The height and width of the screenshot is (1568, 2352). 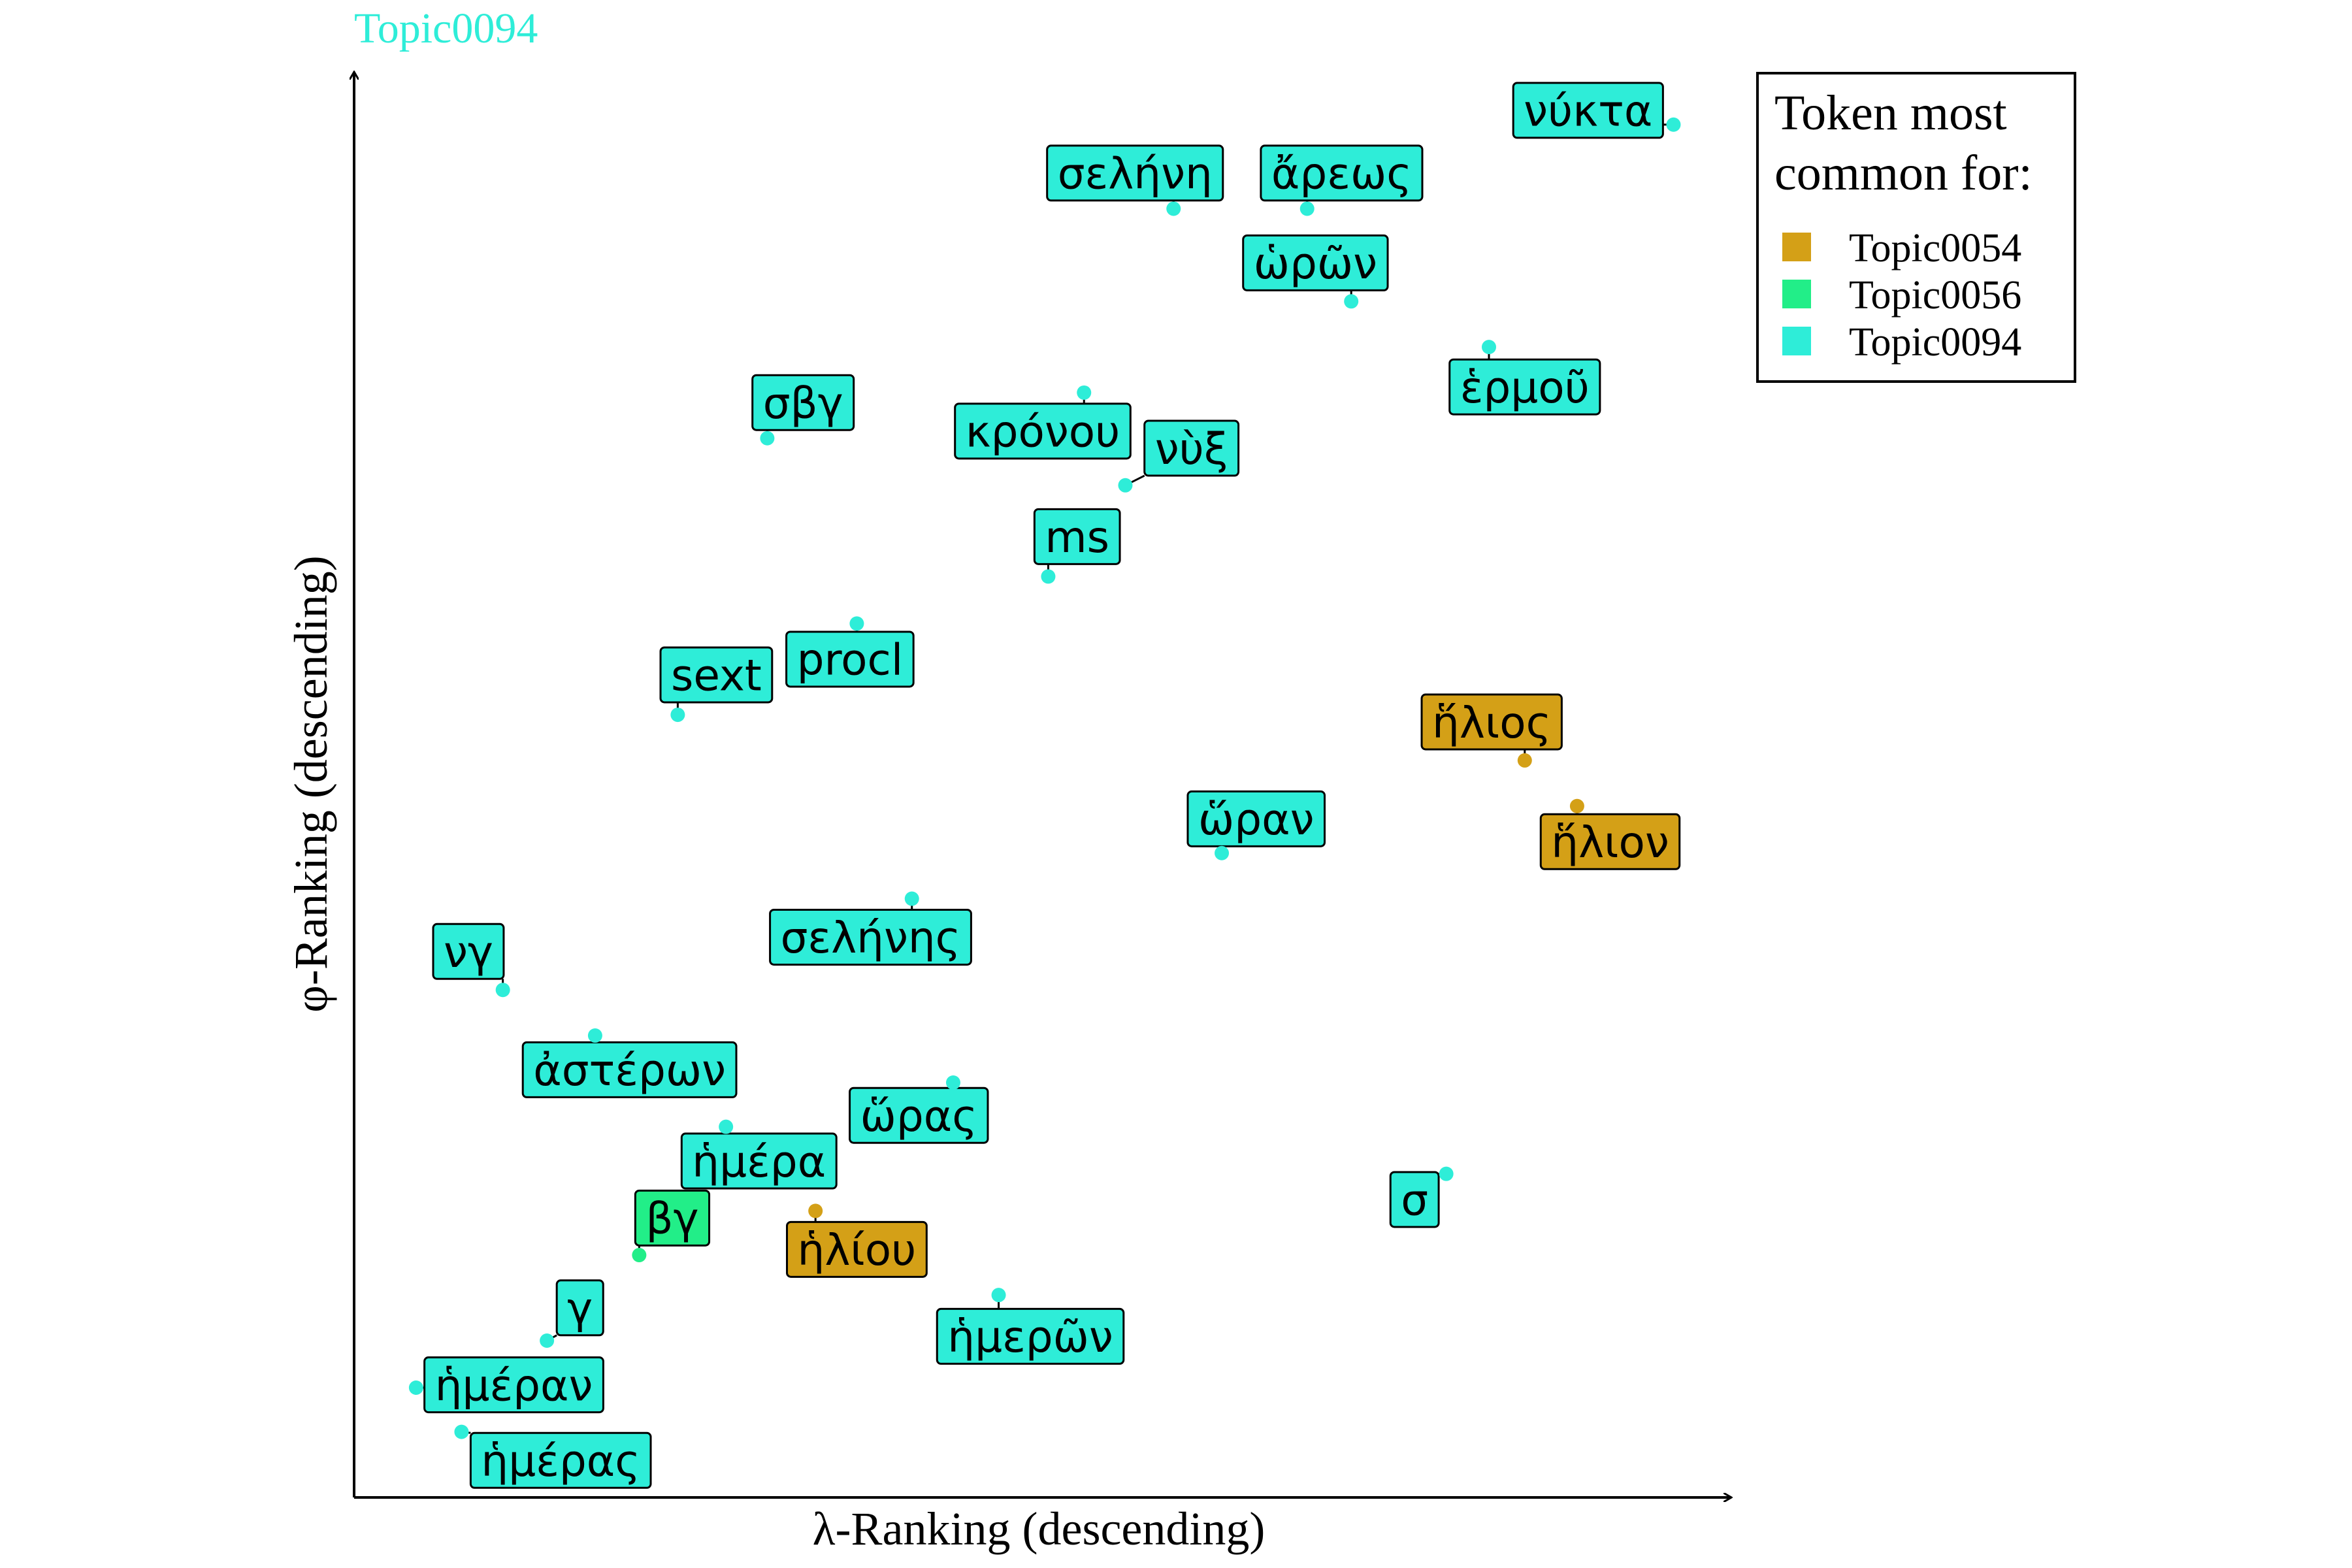 I want to click on point-label: ὡρῶν, so click(x=1315, y=263).